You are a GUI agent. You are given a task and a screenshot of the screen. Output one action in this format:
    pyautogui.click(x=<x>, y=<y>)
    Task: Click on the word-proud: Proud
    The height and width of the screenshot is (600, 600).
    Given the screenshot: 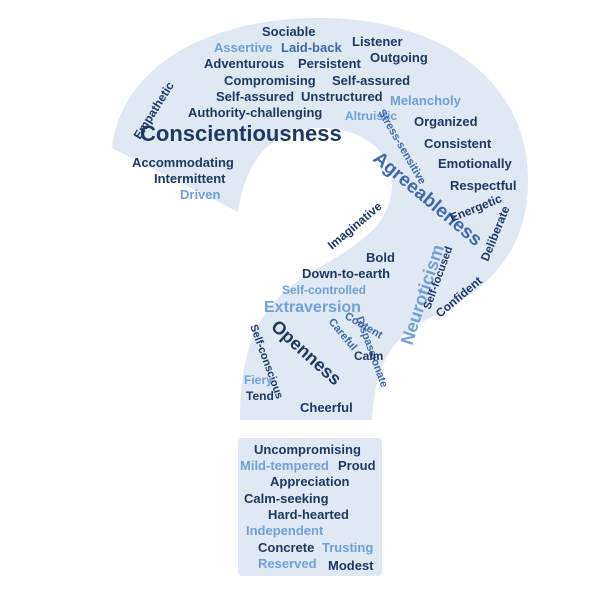 What is the action you would take?
    pyautogui.click(x=357, y=465)
    